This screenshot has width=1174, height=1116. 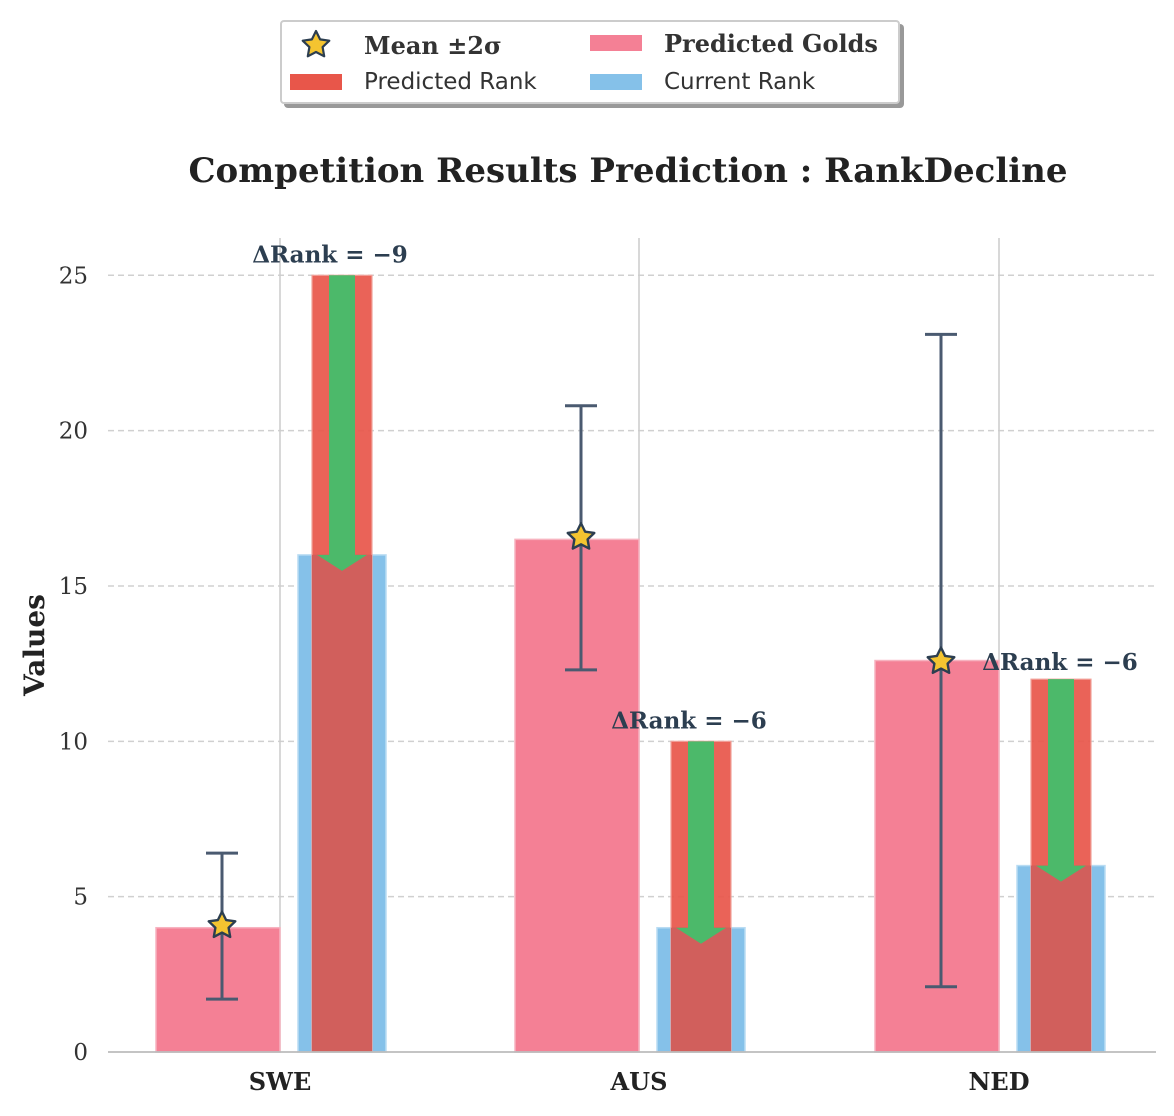 I want to click on star-icon, so click(x=316, y=45).